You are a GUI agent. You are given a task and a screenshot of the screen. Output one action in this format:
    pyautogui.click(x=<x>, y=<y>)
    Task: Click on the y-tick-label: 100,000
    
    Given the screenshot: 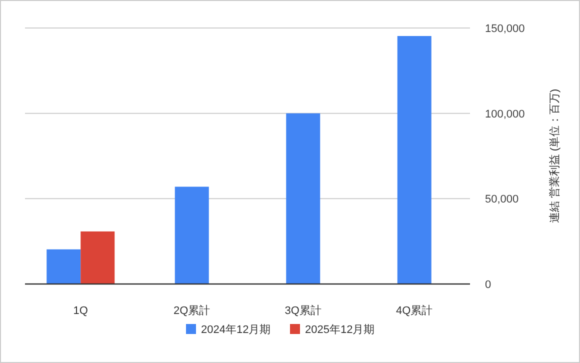 What is the action you would take?
    pyautogui.click(x=505, y=114)
    